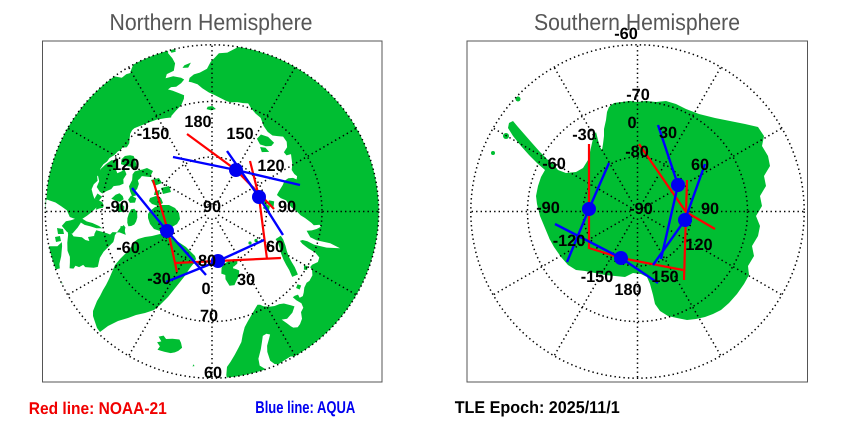 This screenshot has height=425, width=850. I want to click on svg-text: Southern Hemisphere, so click(637, 22).